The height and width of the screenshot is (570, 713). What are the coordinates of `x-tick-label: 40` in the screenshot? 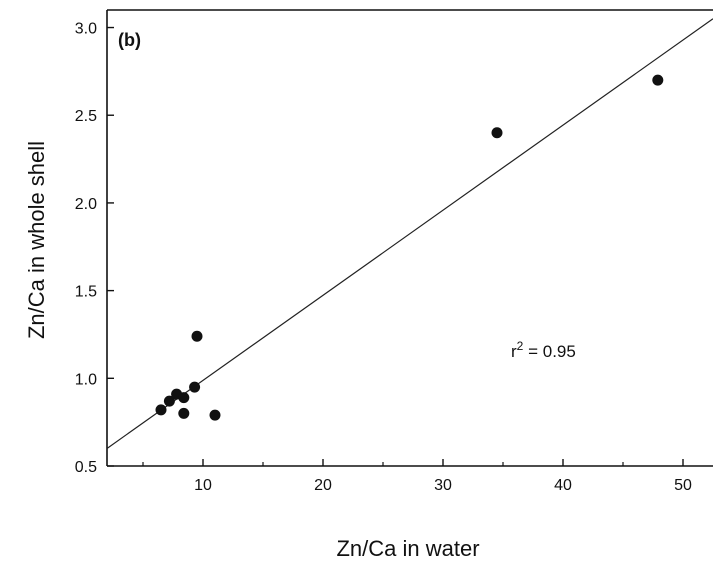 It's located at (563, 485).